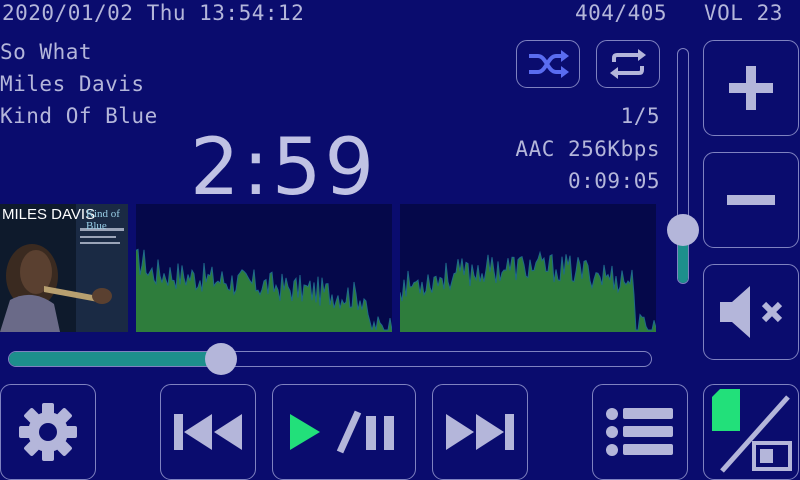 The height and width of the screenshot is (480, 800). I want to click on volume-up-button, so click(751, 88).